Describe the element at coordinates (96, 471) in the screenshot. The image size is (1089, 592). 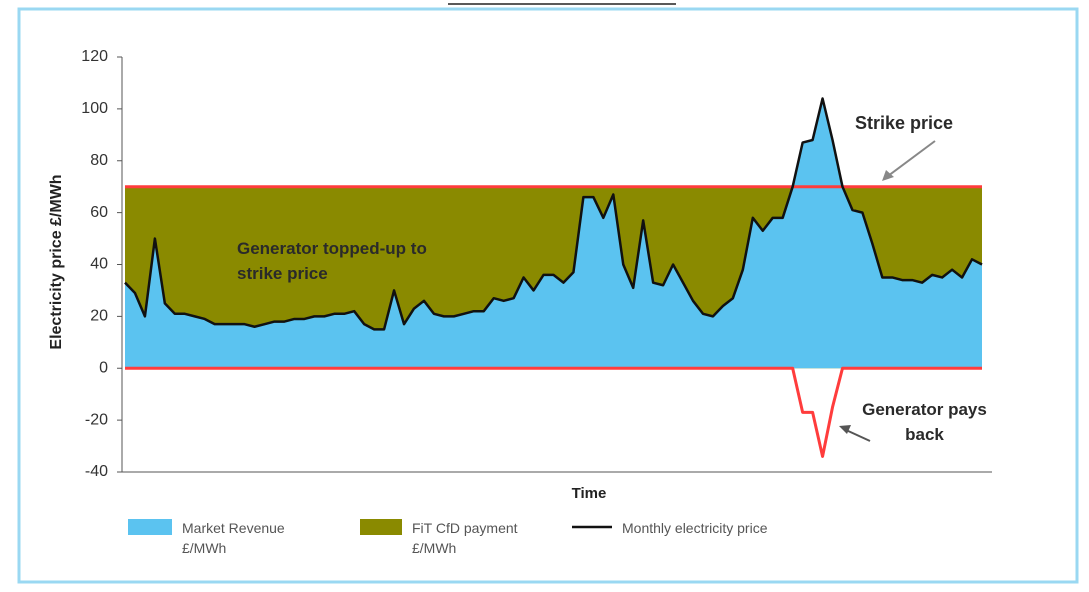
I see `y-tick-label: -40` at that location.